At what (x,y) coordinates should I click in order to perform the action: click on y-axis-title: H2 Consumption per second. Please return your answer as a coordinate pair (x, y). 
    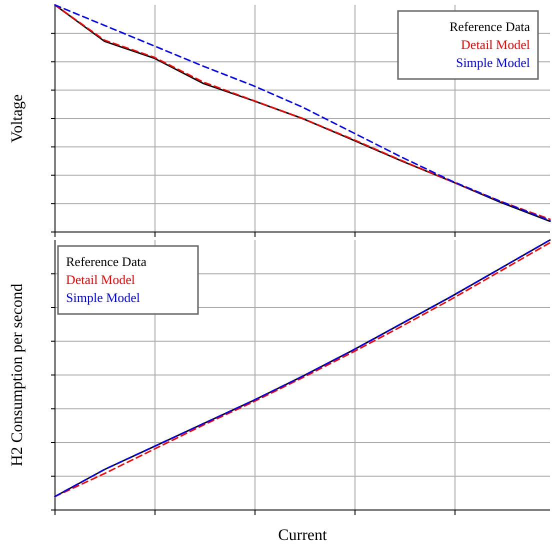
    Looking at the image, I should click on (17, 375).